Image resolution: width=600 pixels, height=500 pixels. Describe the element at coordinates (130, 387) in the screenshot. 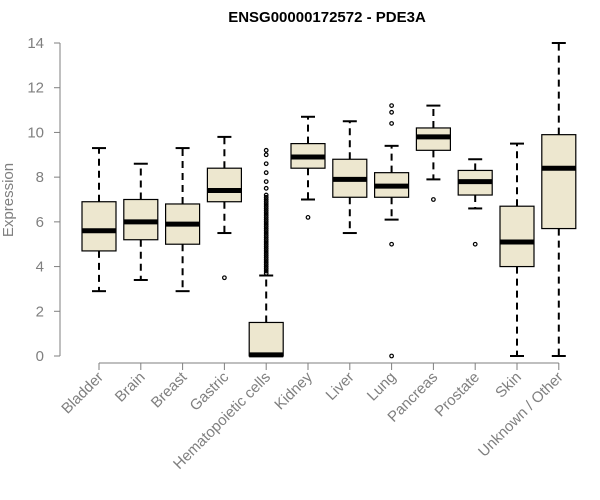

I see `x-tick-label: Brain` at that location.